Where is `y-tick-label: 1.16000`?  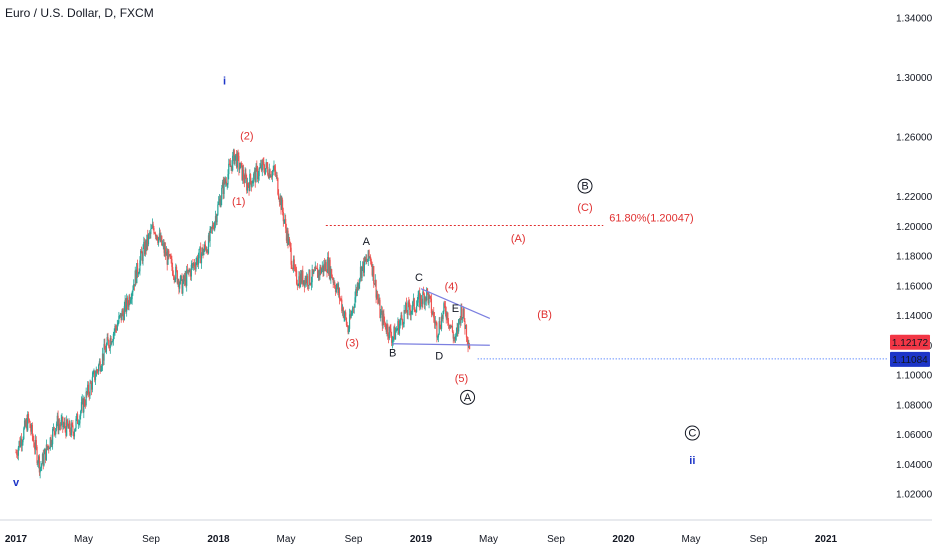 y-tick-label: 1.16000 is located at coordinates (914, 286).